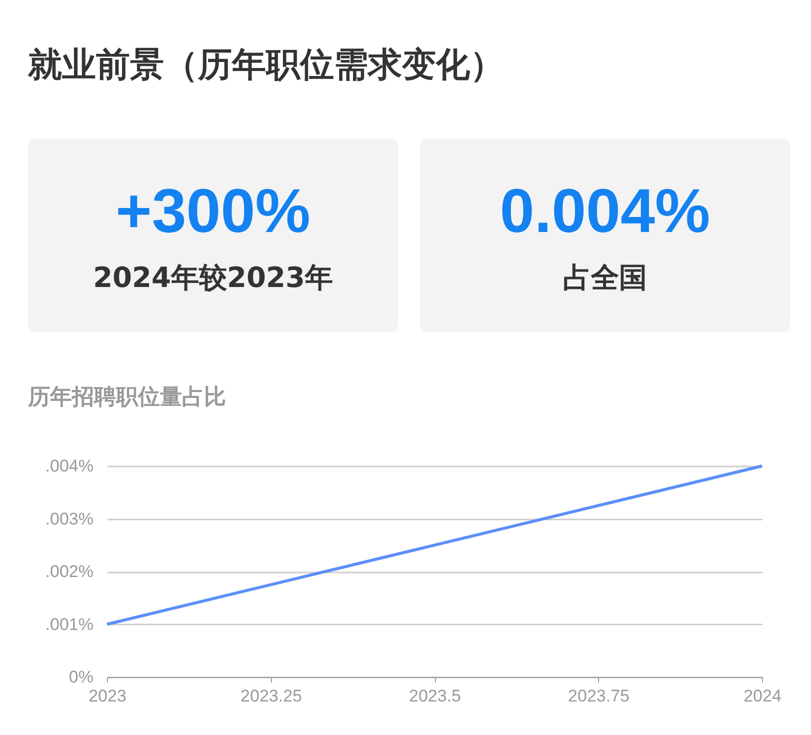 This screenshot has width=811, height=735. I want to click on x-tick-label: 2024, so click(763, 696).